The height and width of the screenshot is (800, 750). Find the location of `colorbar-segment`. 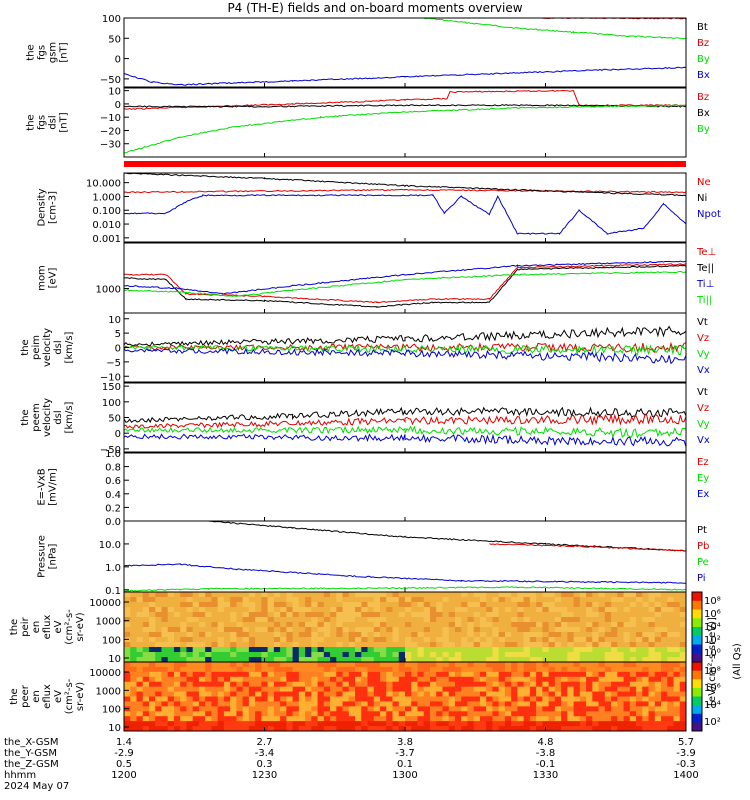

colorbar-segment is located at coordinates (697, 675).